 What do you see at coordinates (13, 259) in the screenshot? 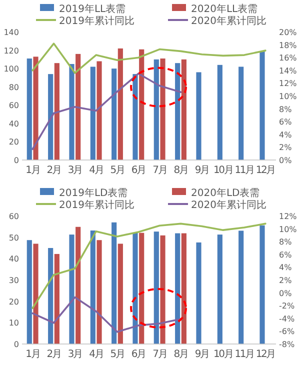
I see `y-tick-label: 40` at bounding box center [13, 259].